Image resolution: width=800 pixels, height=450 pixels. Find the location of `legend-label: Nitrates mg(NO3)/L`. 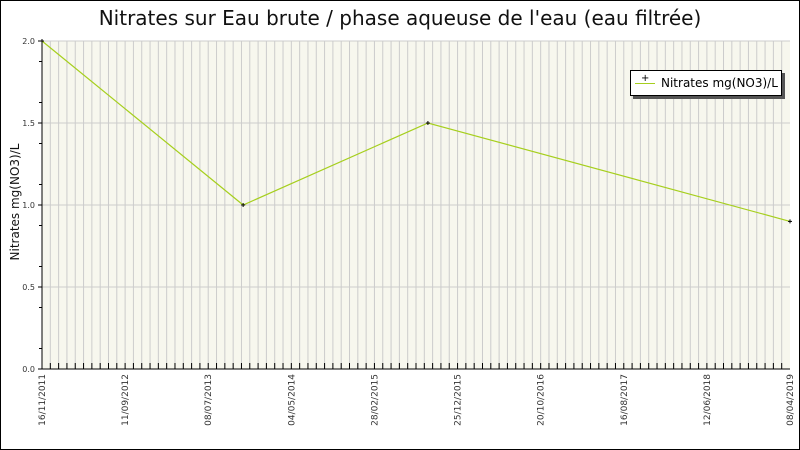

legend-label: Nitrates mg(NO3)/L is located at coordinates (719, 83).